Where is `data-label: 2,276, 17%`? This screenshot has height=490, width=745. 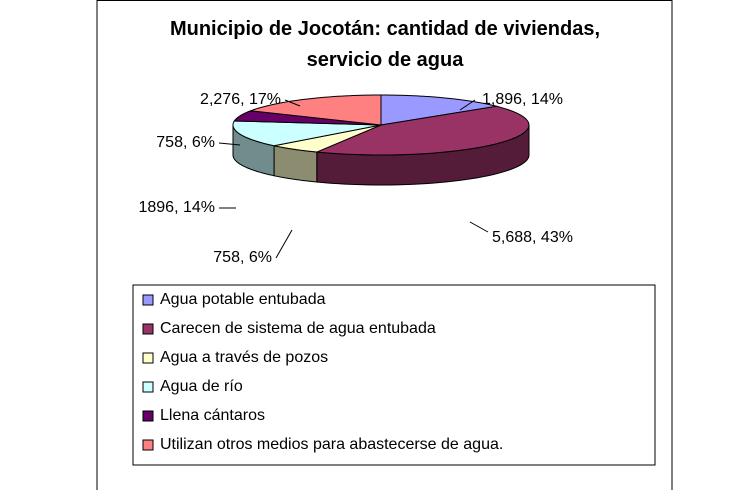
data-label: 2,276, 17% is located at coordinates (240, 99).